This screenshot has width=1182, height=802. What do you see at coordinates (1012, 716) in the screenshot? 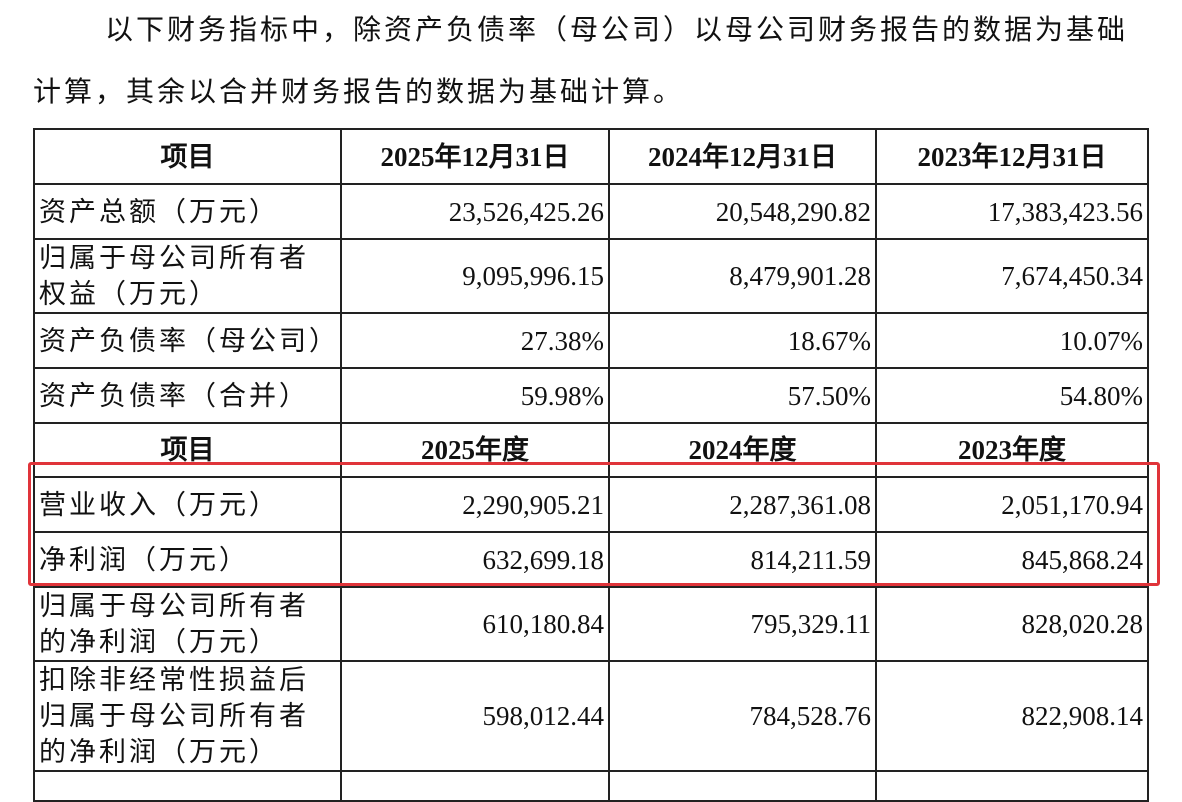
I see `value-cell: 822,908.14` at bounding box center [1012, 716].